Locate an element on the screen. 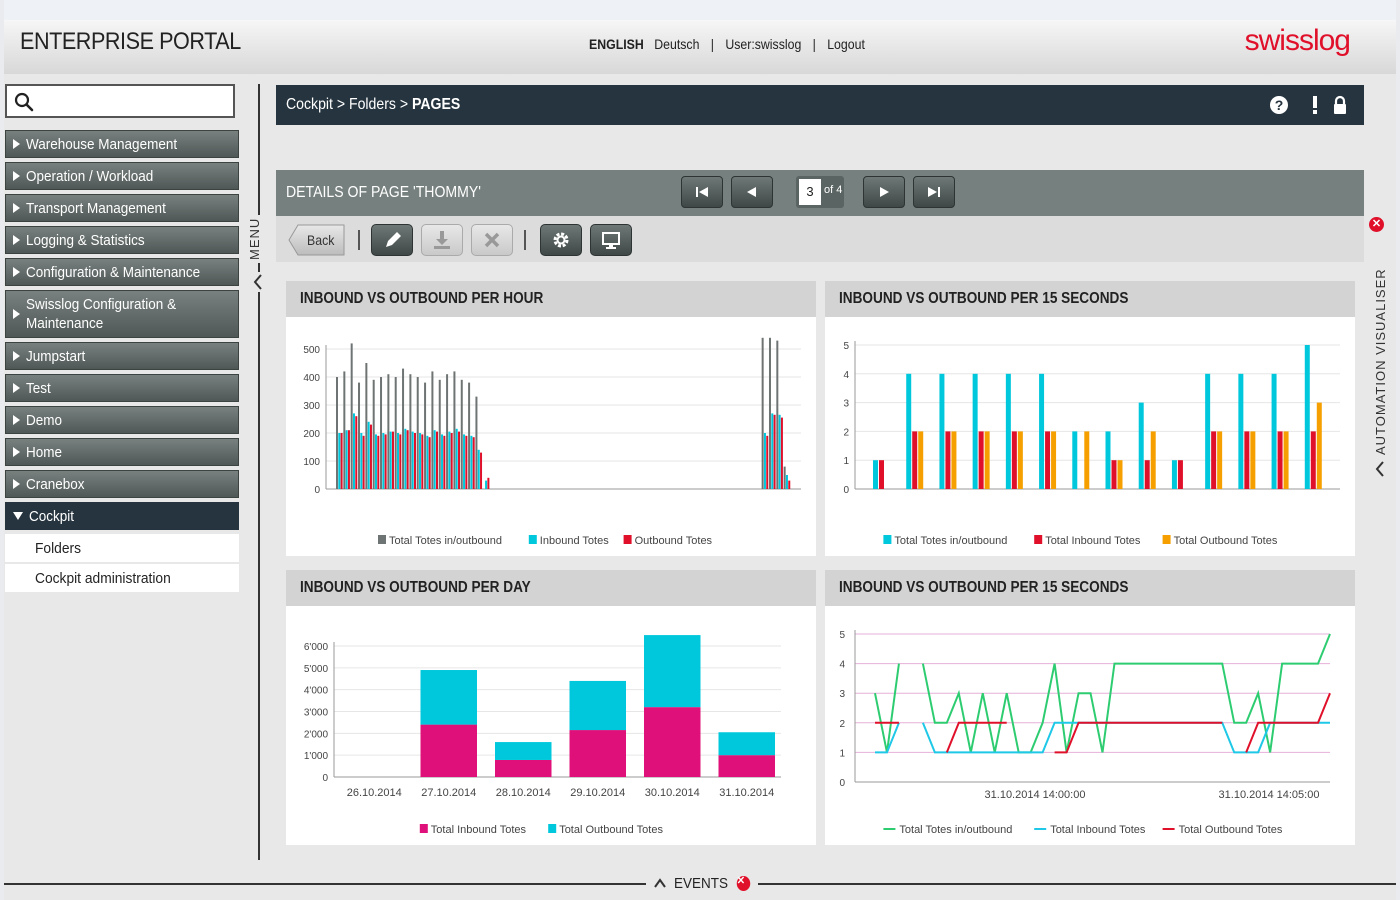 This screenshot has height=900, width=1400. lang-english-link: ENGLISH is located at coordinates (616, 44).